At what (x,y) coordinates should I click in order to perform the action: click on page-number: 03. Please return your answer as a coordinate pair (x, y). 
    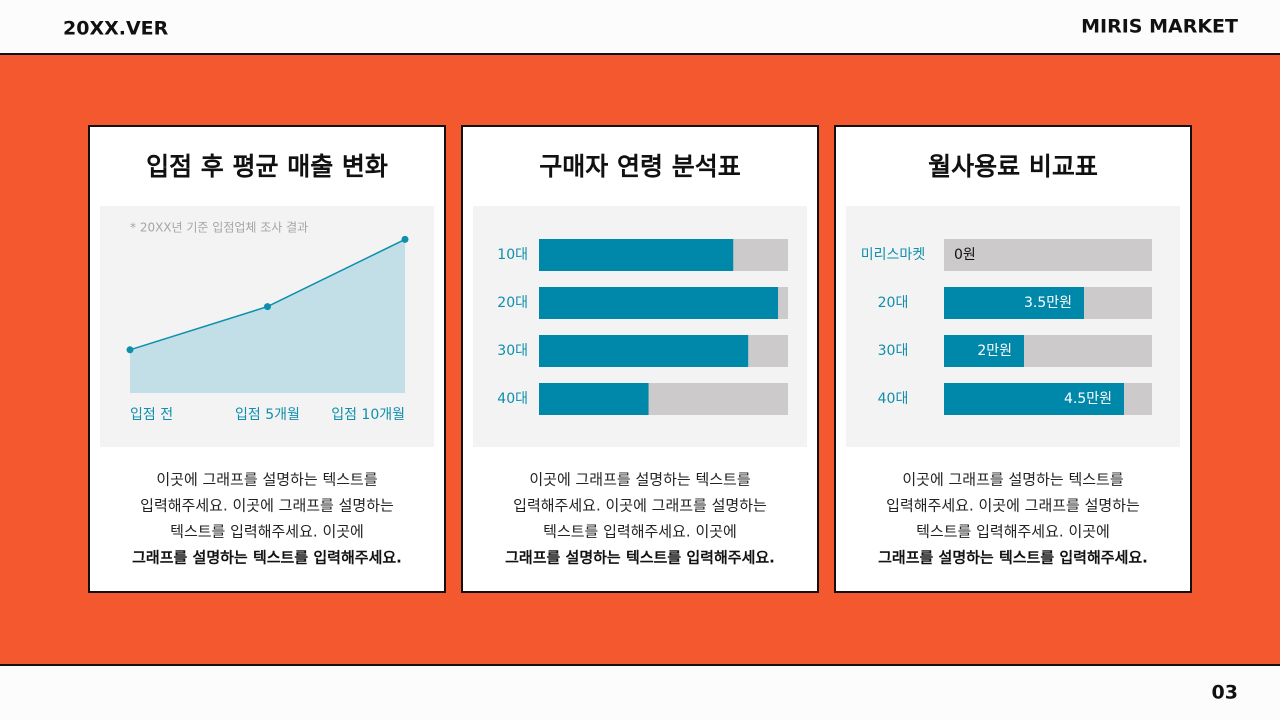
    Looking at the image, I should click on (1225, 693).